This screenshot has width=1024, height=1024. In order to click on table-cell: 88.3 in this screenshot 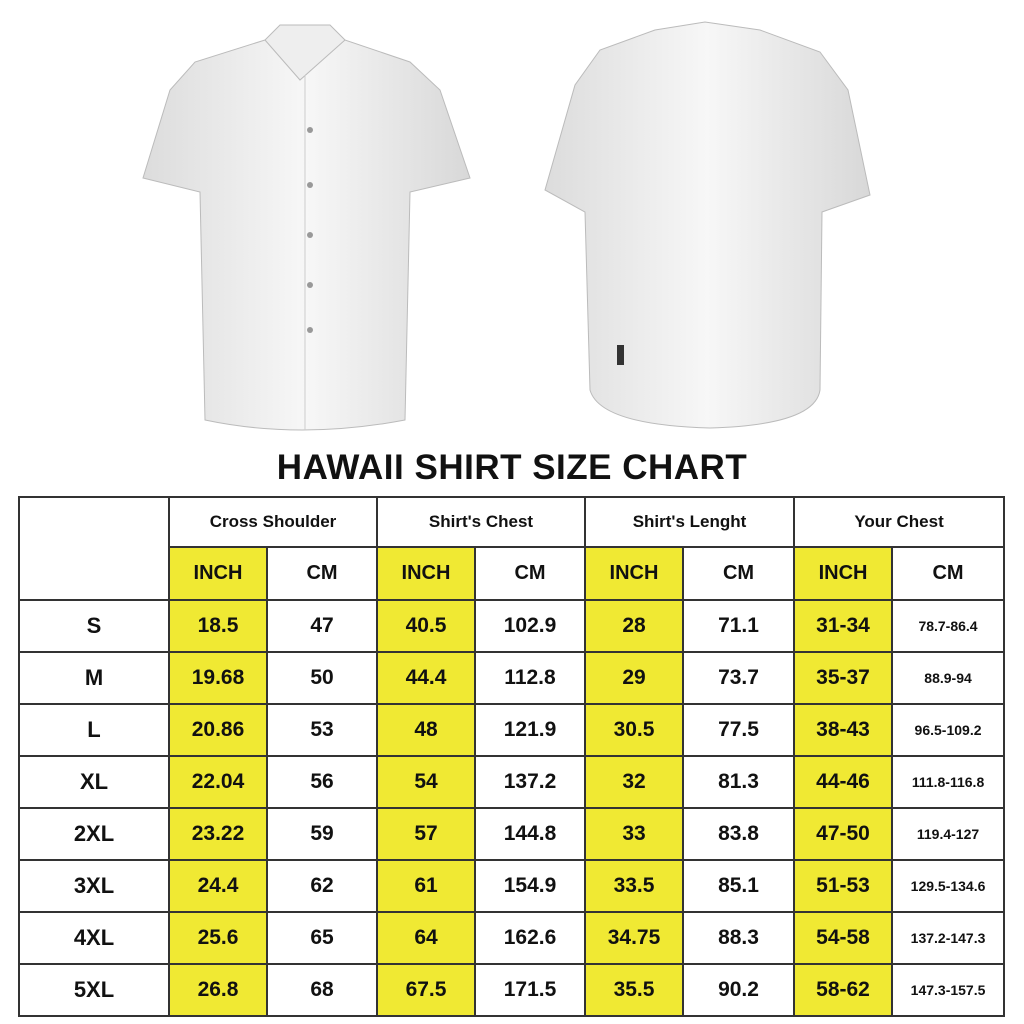, I will do `click(738, 938)`.